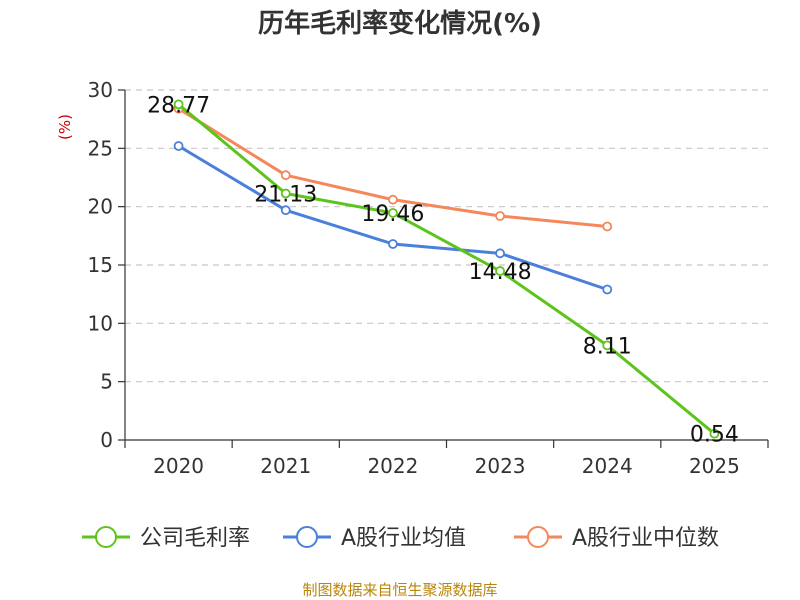  What do you see at coordinates (65, 127) in the screenshot?
I see `y-axis-unit: (%)` at bounding box center [65, 127].